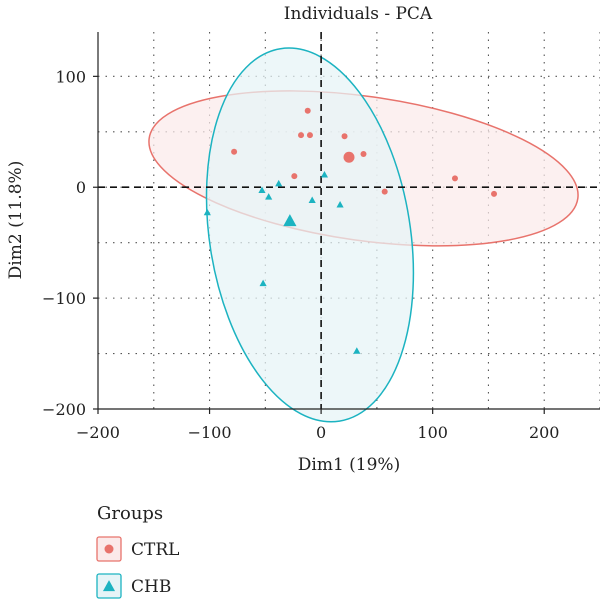 This screenshot has width=600, height=601. What do you see at coordinates (98, 432) in the screenshot?
I see `x-tick-label: −200` at bounding box center [98, 432].